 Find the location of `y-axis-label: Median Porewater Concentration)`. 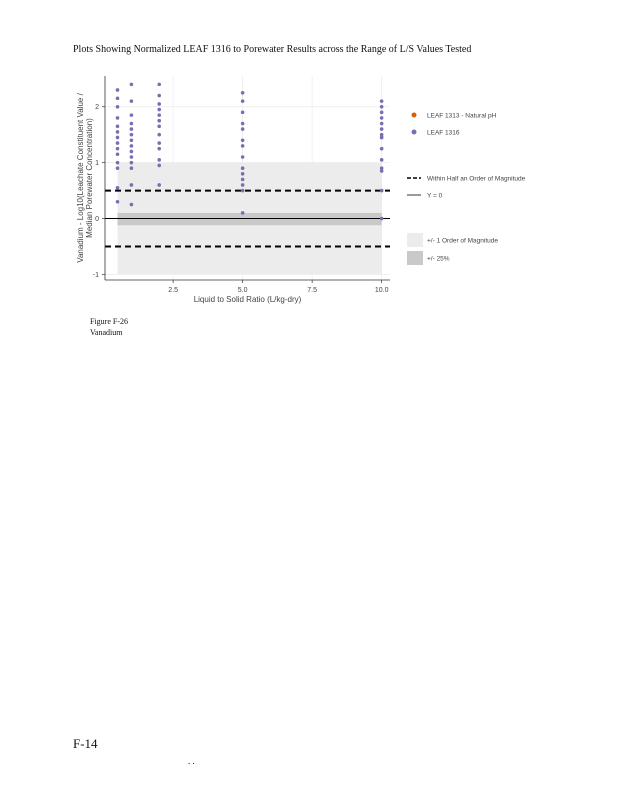

y-axis-label: Median Porewater Concentration) is located at coordinates (89, 178).